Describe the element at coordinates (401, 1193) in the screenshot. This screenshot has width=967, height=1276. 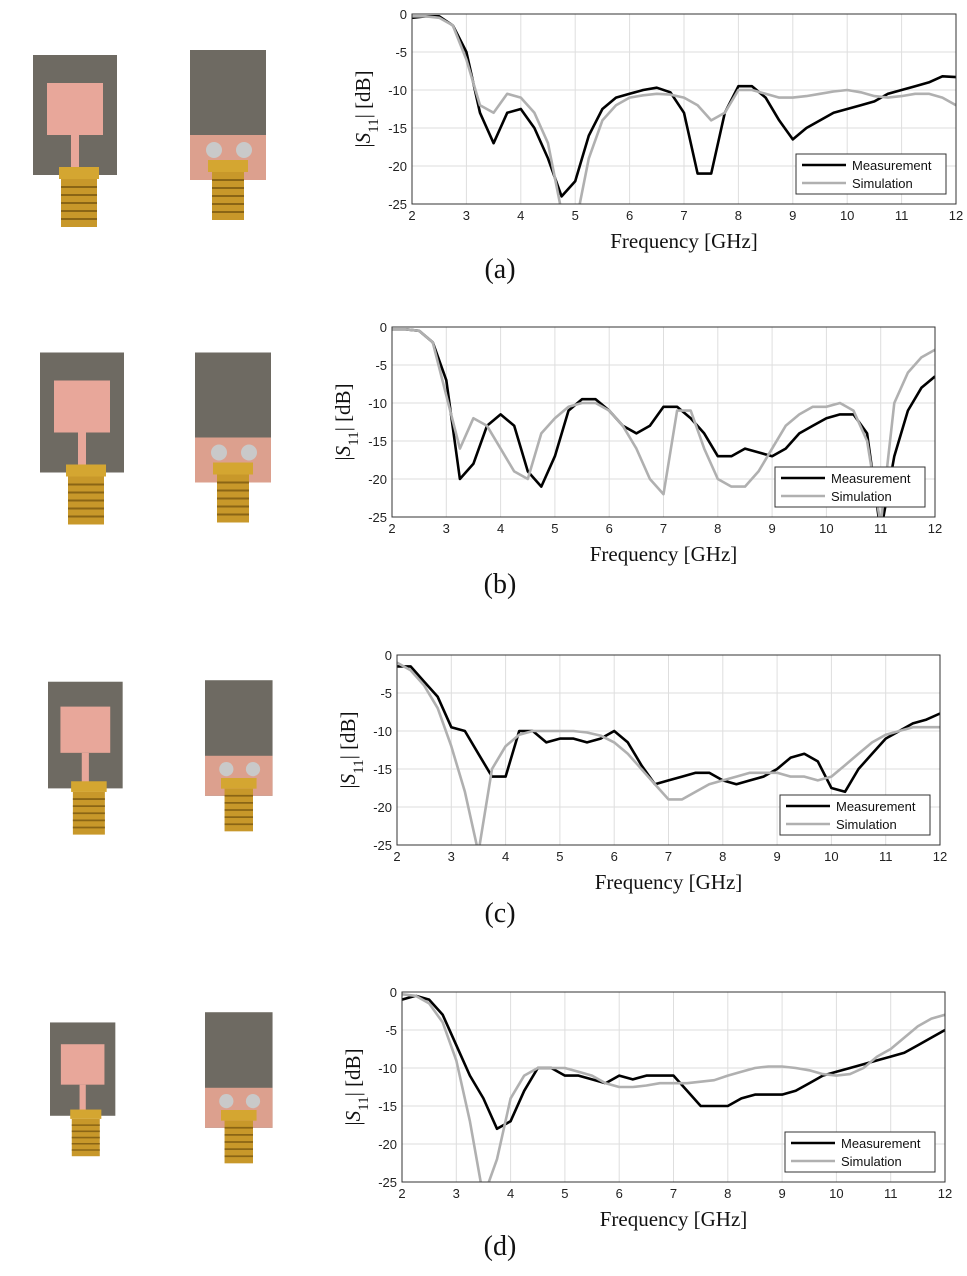
I see `x-tick-label: 2` at that location.